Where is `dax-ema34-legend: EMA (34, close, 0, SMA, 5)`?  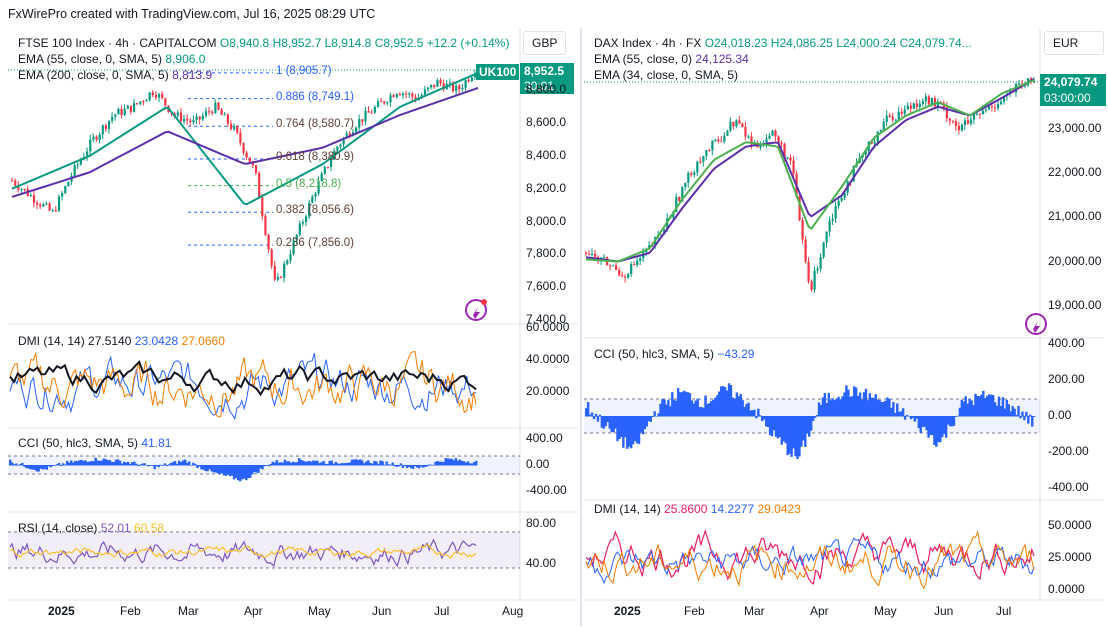 dax-ema34-legend: EMA (34, close, 0, SMA, 5) is located at coordinates (666, 75).